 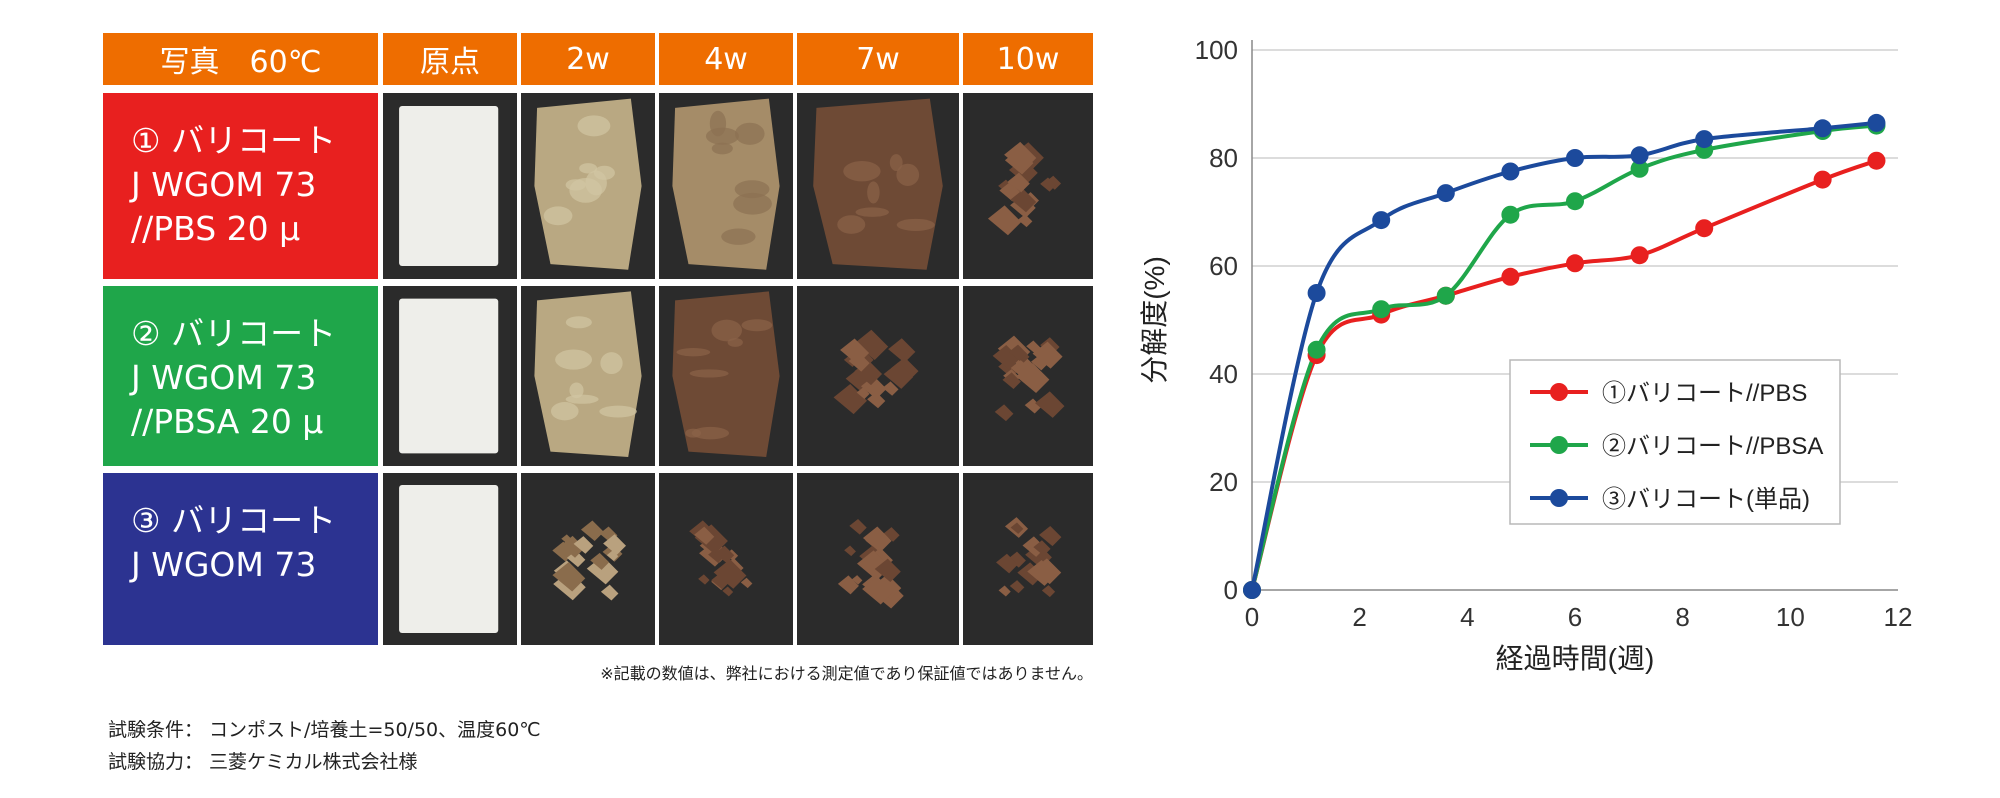 I want to click on sample-label-line: ① バリコート, so click(x=234, y=140).